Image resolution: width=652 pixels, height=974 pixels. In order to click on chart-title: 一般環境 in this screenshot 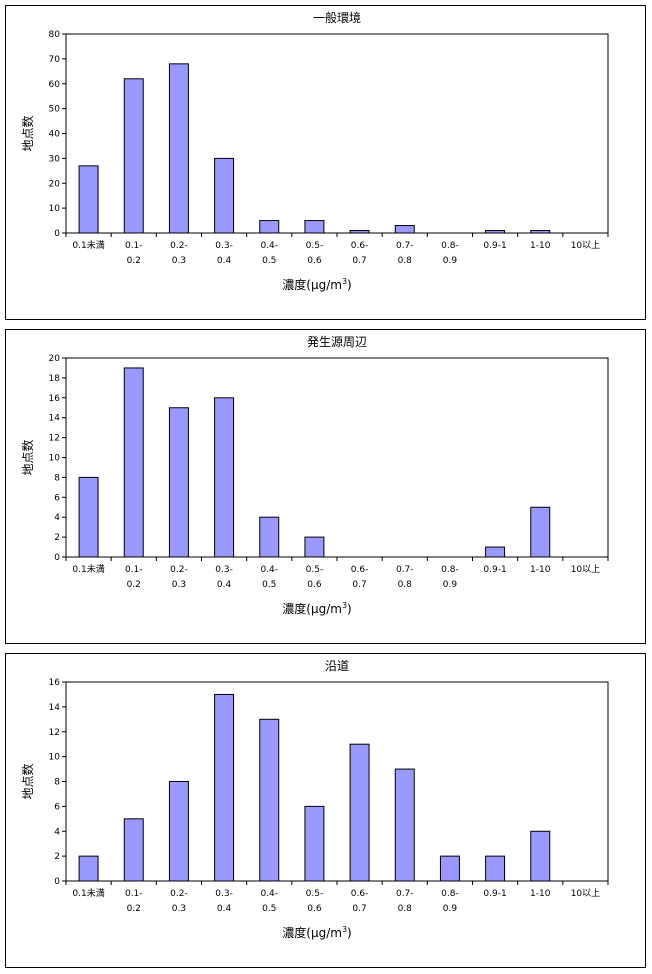, I will do `click(337, 17)`.